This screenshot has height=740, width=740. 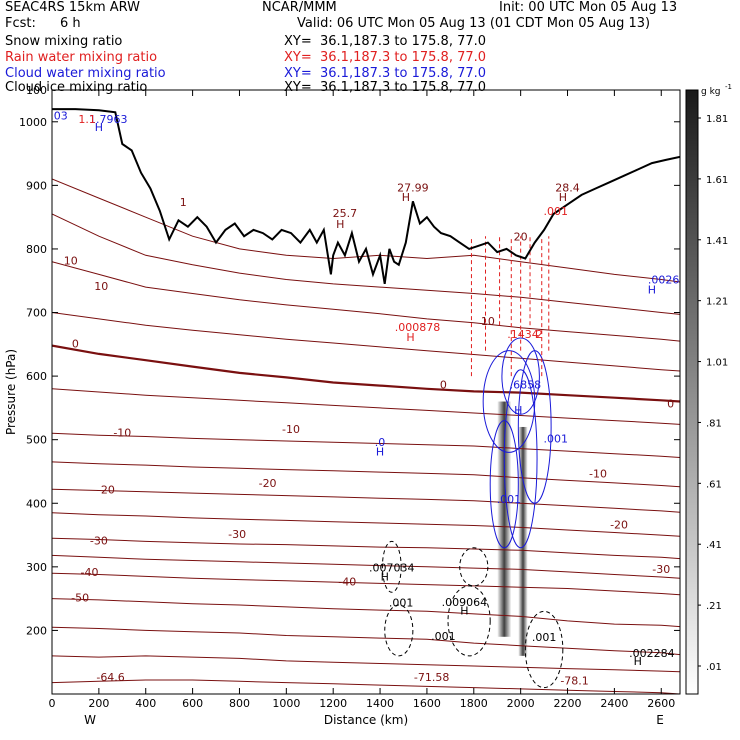 What do you see at coordinates (239, 703) in the screenshot?
I see `x-tick-label: 800` at bounding box center [239, 703].